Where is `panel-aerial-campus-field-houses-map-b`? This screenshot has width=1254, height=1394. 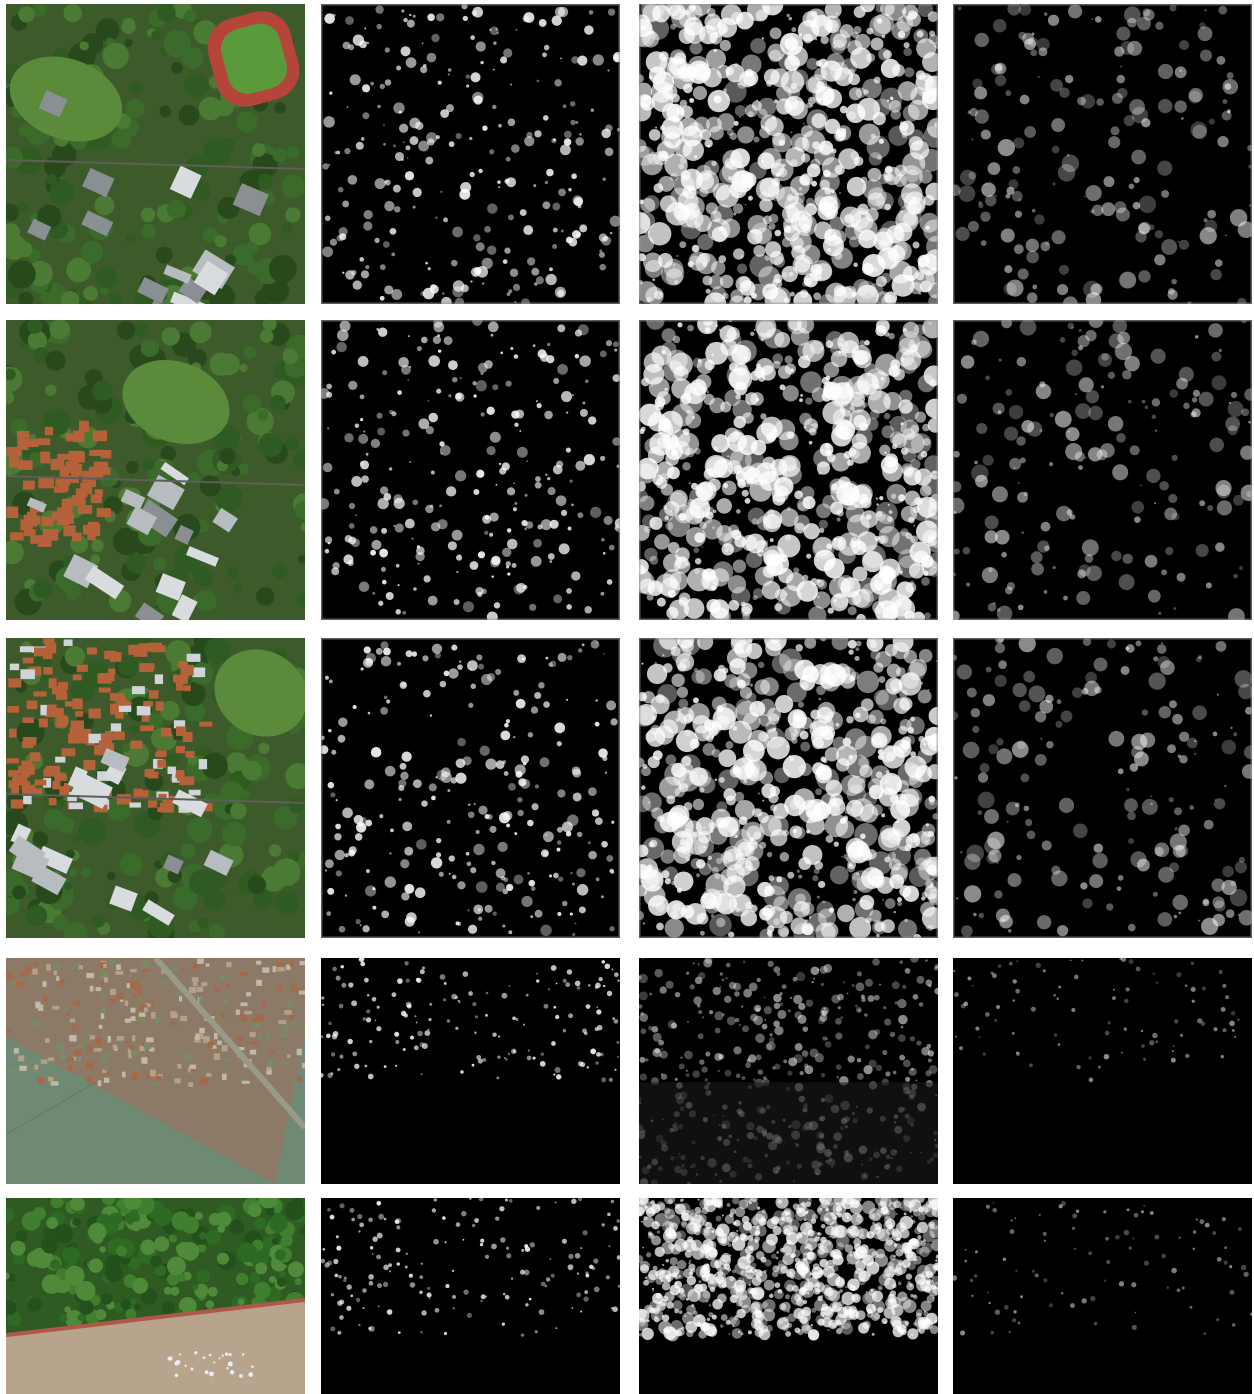
panel-aerial-campus-field-houses-map-b is located at coordinates (788, 470).